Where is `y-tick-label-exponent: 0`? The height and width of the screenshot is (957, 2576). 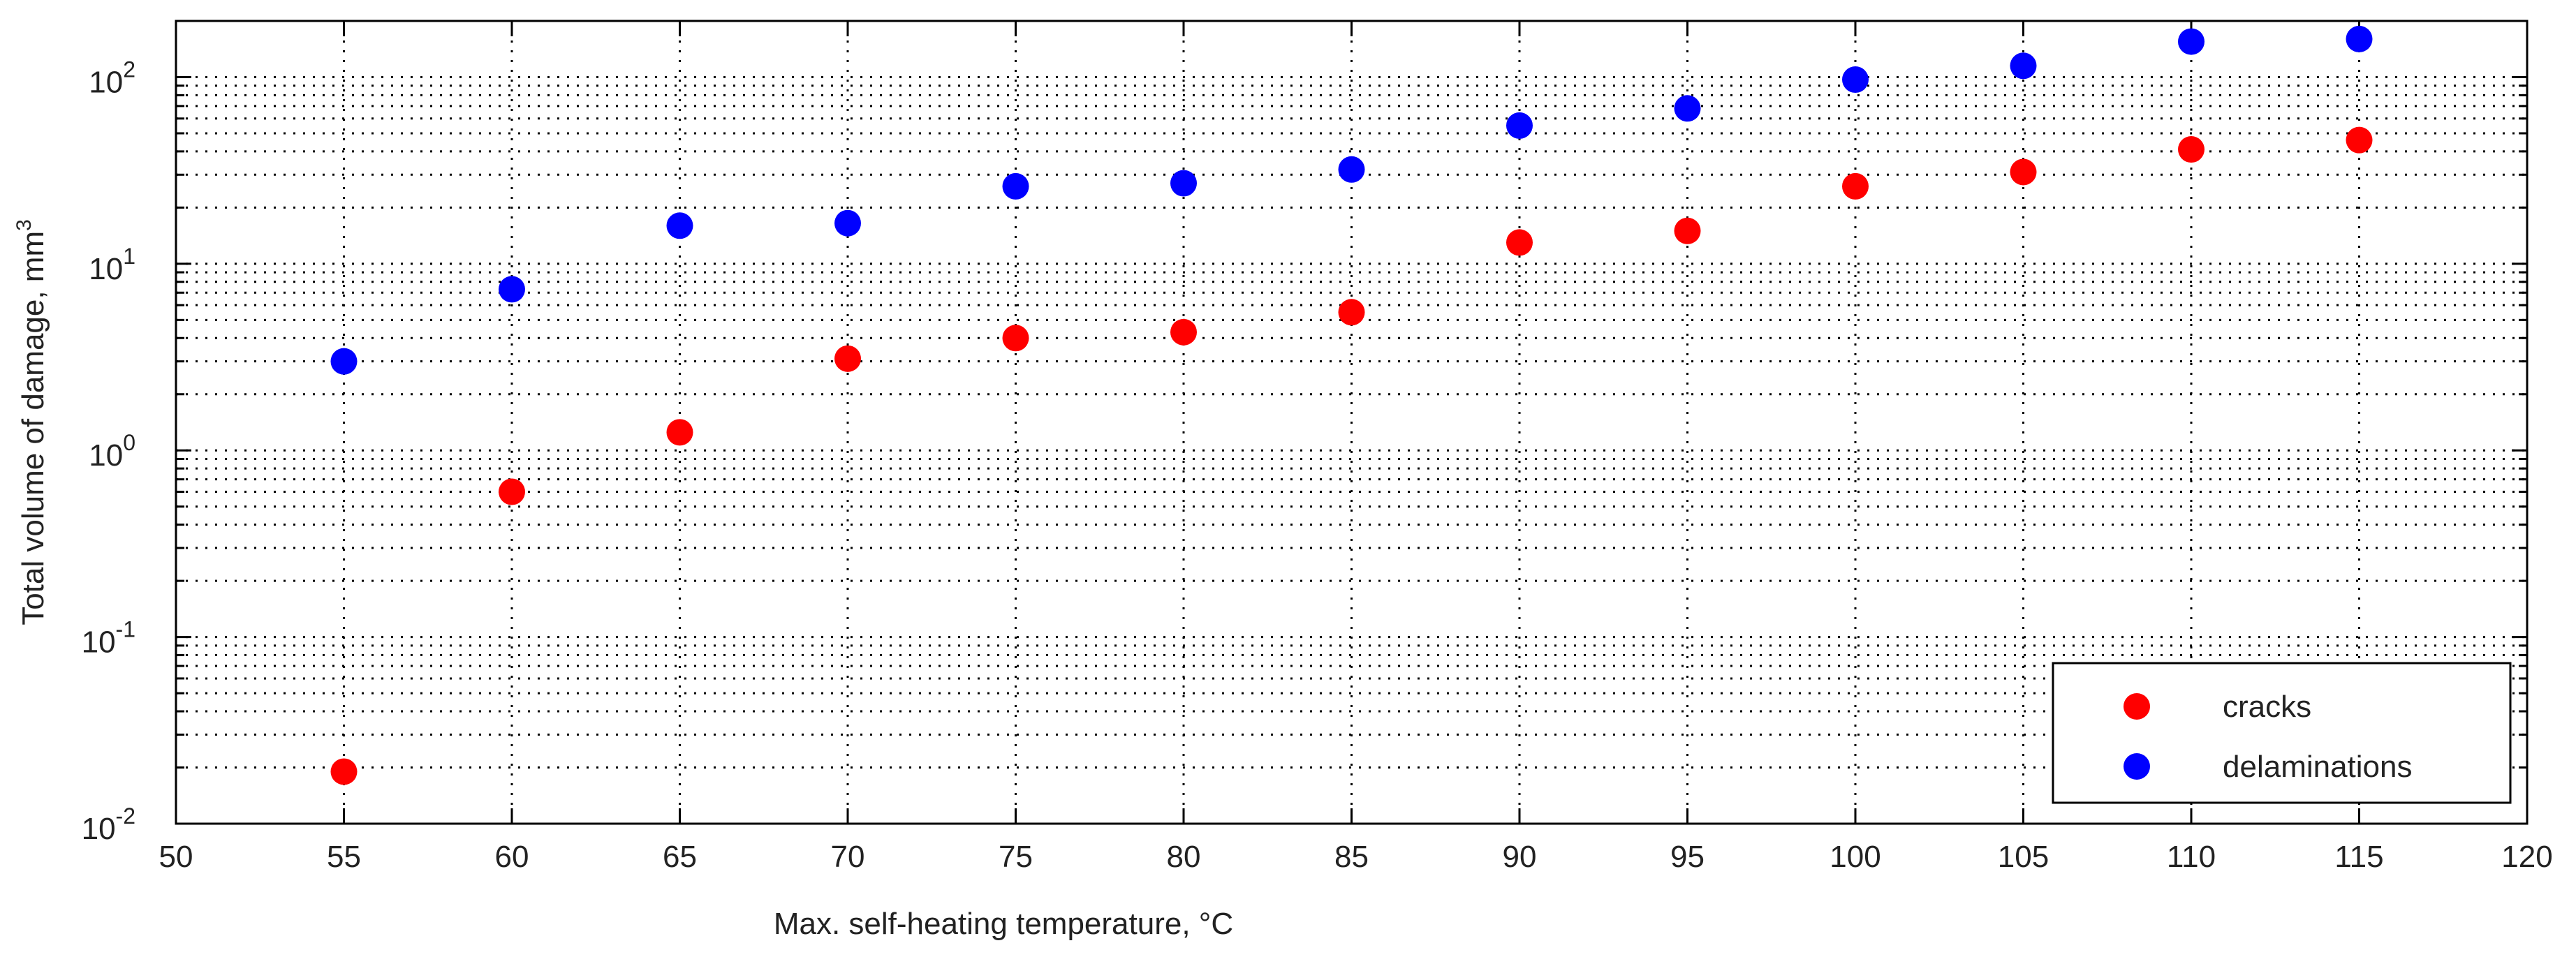 y-tick-label-exponent: 0 is located at coordinates (129, 442).